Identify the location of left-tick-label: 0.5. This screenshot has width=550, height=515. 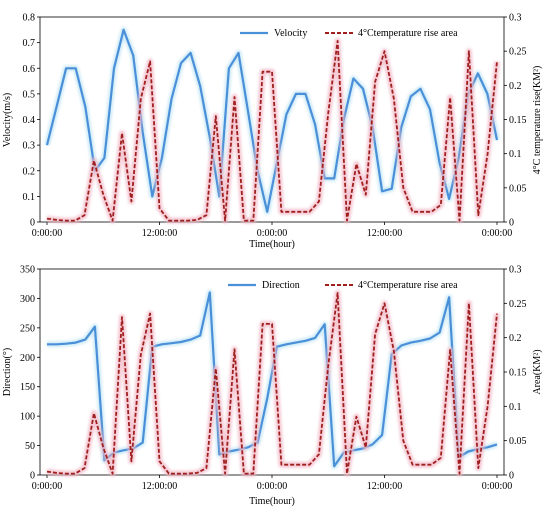
(29, 94).